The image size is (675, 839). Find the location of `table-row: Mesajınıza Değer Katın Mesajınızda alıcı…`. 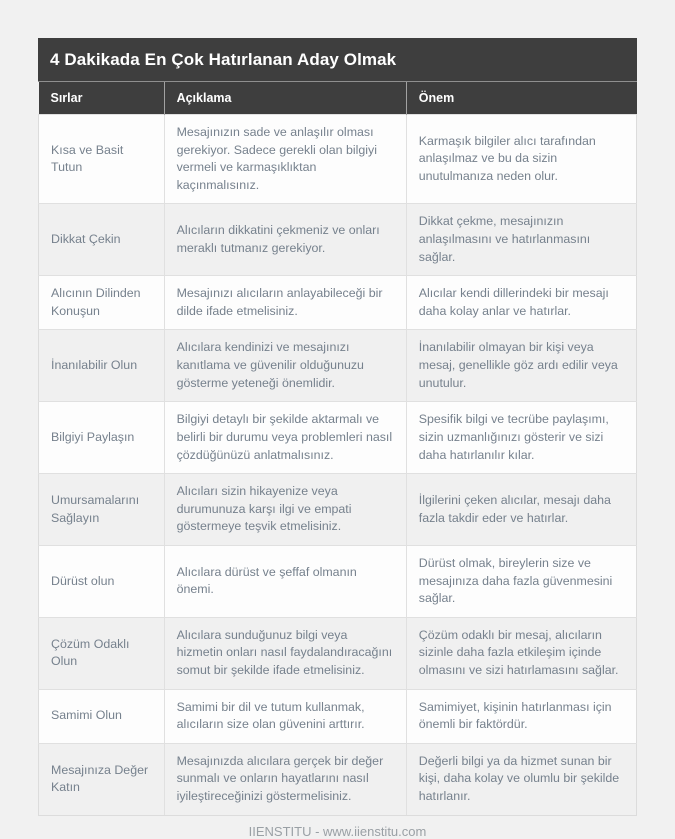

table-row: Mesajınıza Değer Katın Mesajınızda alıcı… is located at coordinates (338, 779).